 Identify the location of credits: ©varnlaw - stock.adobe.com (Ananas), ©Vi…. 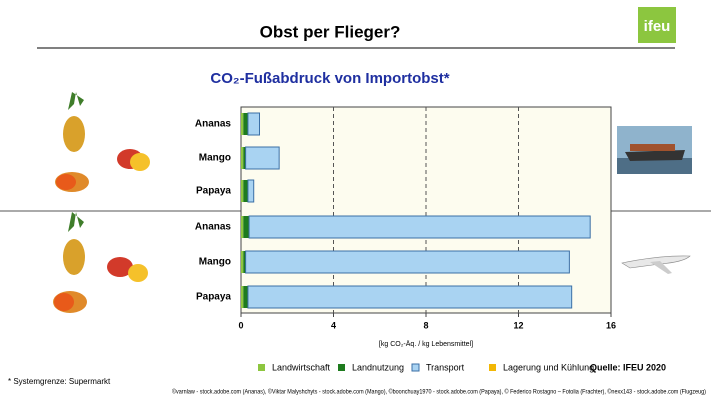
(439, 392).